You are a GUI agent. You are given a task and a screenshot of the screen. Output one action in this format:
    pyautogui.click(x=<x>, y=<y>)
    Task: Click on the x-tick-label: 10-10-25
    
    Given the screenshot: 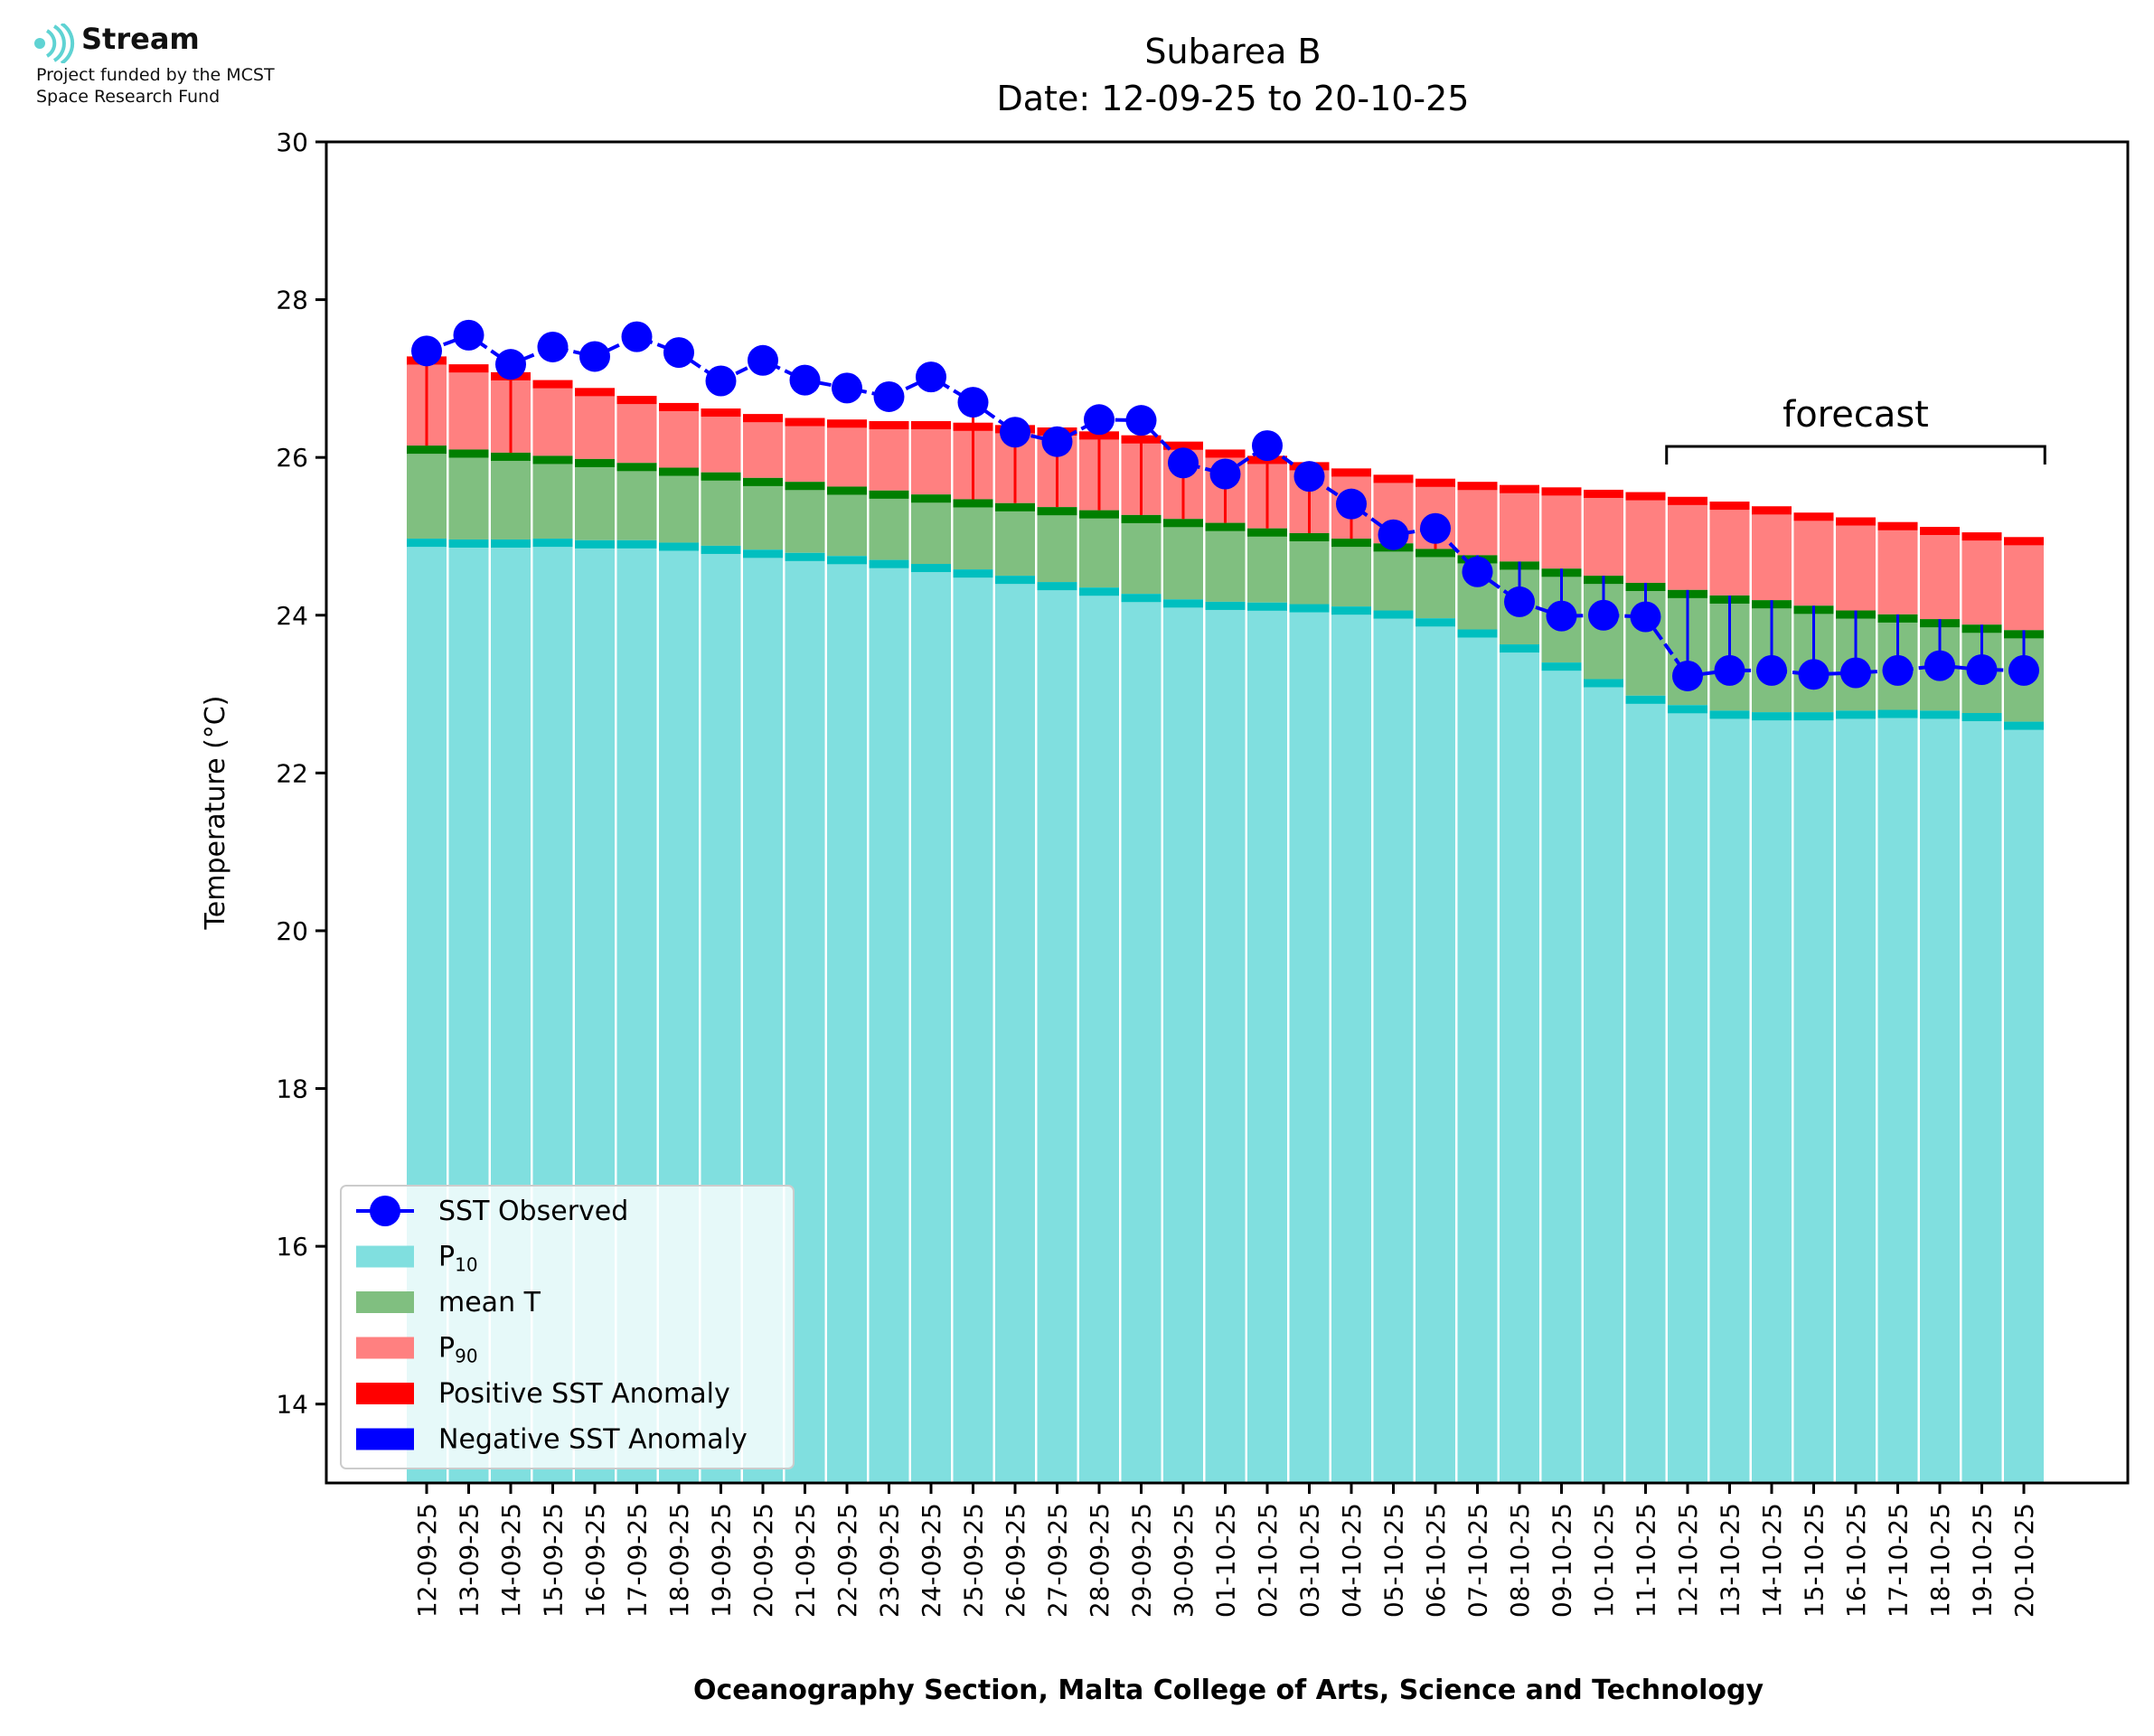 What is the action you would take?
    pyautogui.click(x=1604, y=1560)
    